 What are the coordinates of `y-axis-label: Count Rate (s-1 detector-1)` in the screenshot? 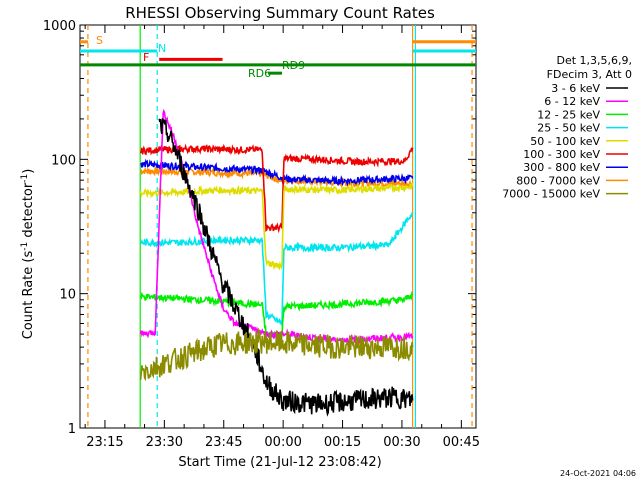 It's located at (28, 254).